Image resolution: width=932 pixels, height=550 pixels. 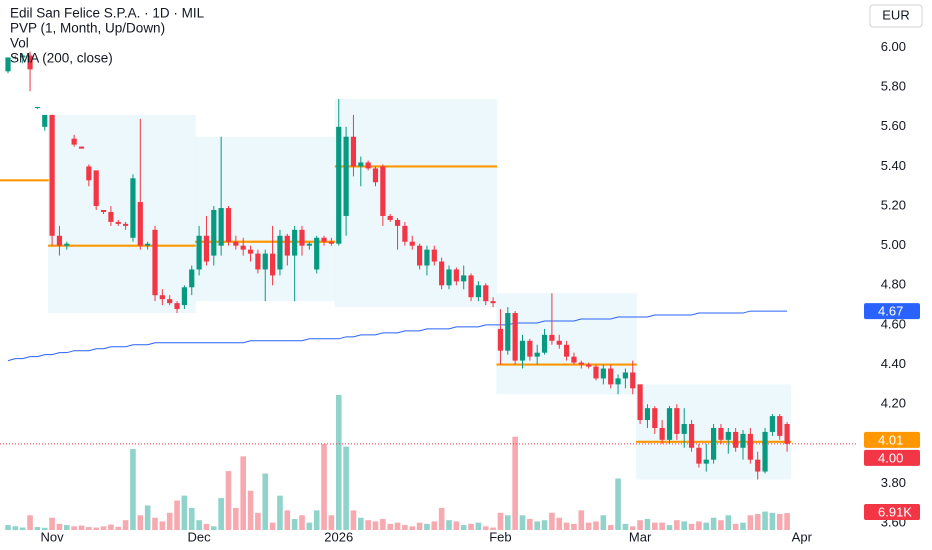 I want to click on legend-pvp: PVP (1, Month, Up/Down), so click(x=87, y=28).